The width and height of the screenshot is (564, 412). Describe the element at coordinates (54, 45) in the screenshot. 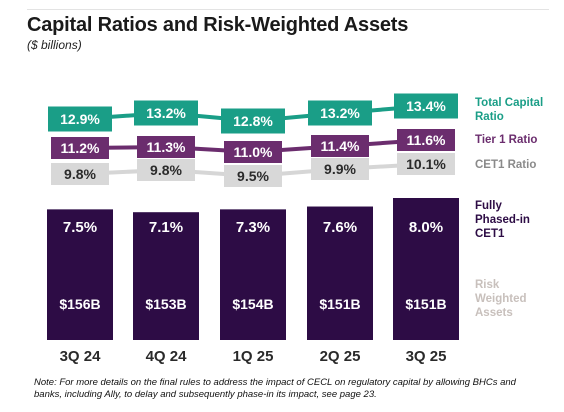

I see `chart-subtitle: ($ billions)` at that location.